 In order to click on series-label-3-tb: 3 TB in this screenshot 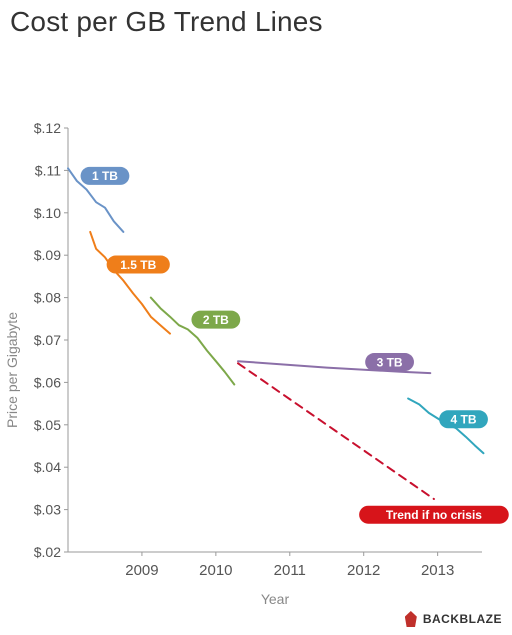, I will do `click(389, 362)`.